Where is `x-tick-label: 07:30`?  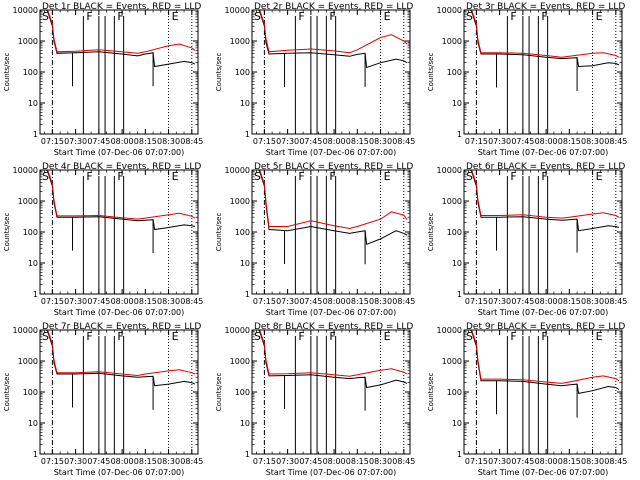 x-tick-label: 07:30 is located at coordinates (287, 461).